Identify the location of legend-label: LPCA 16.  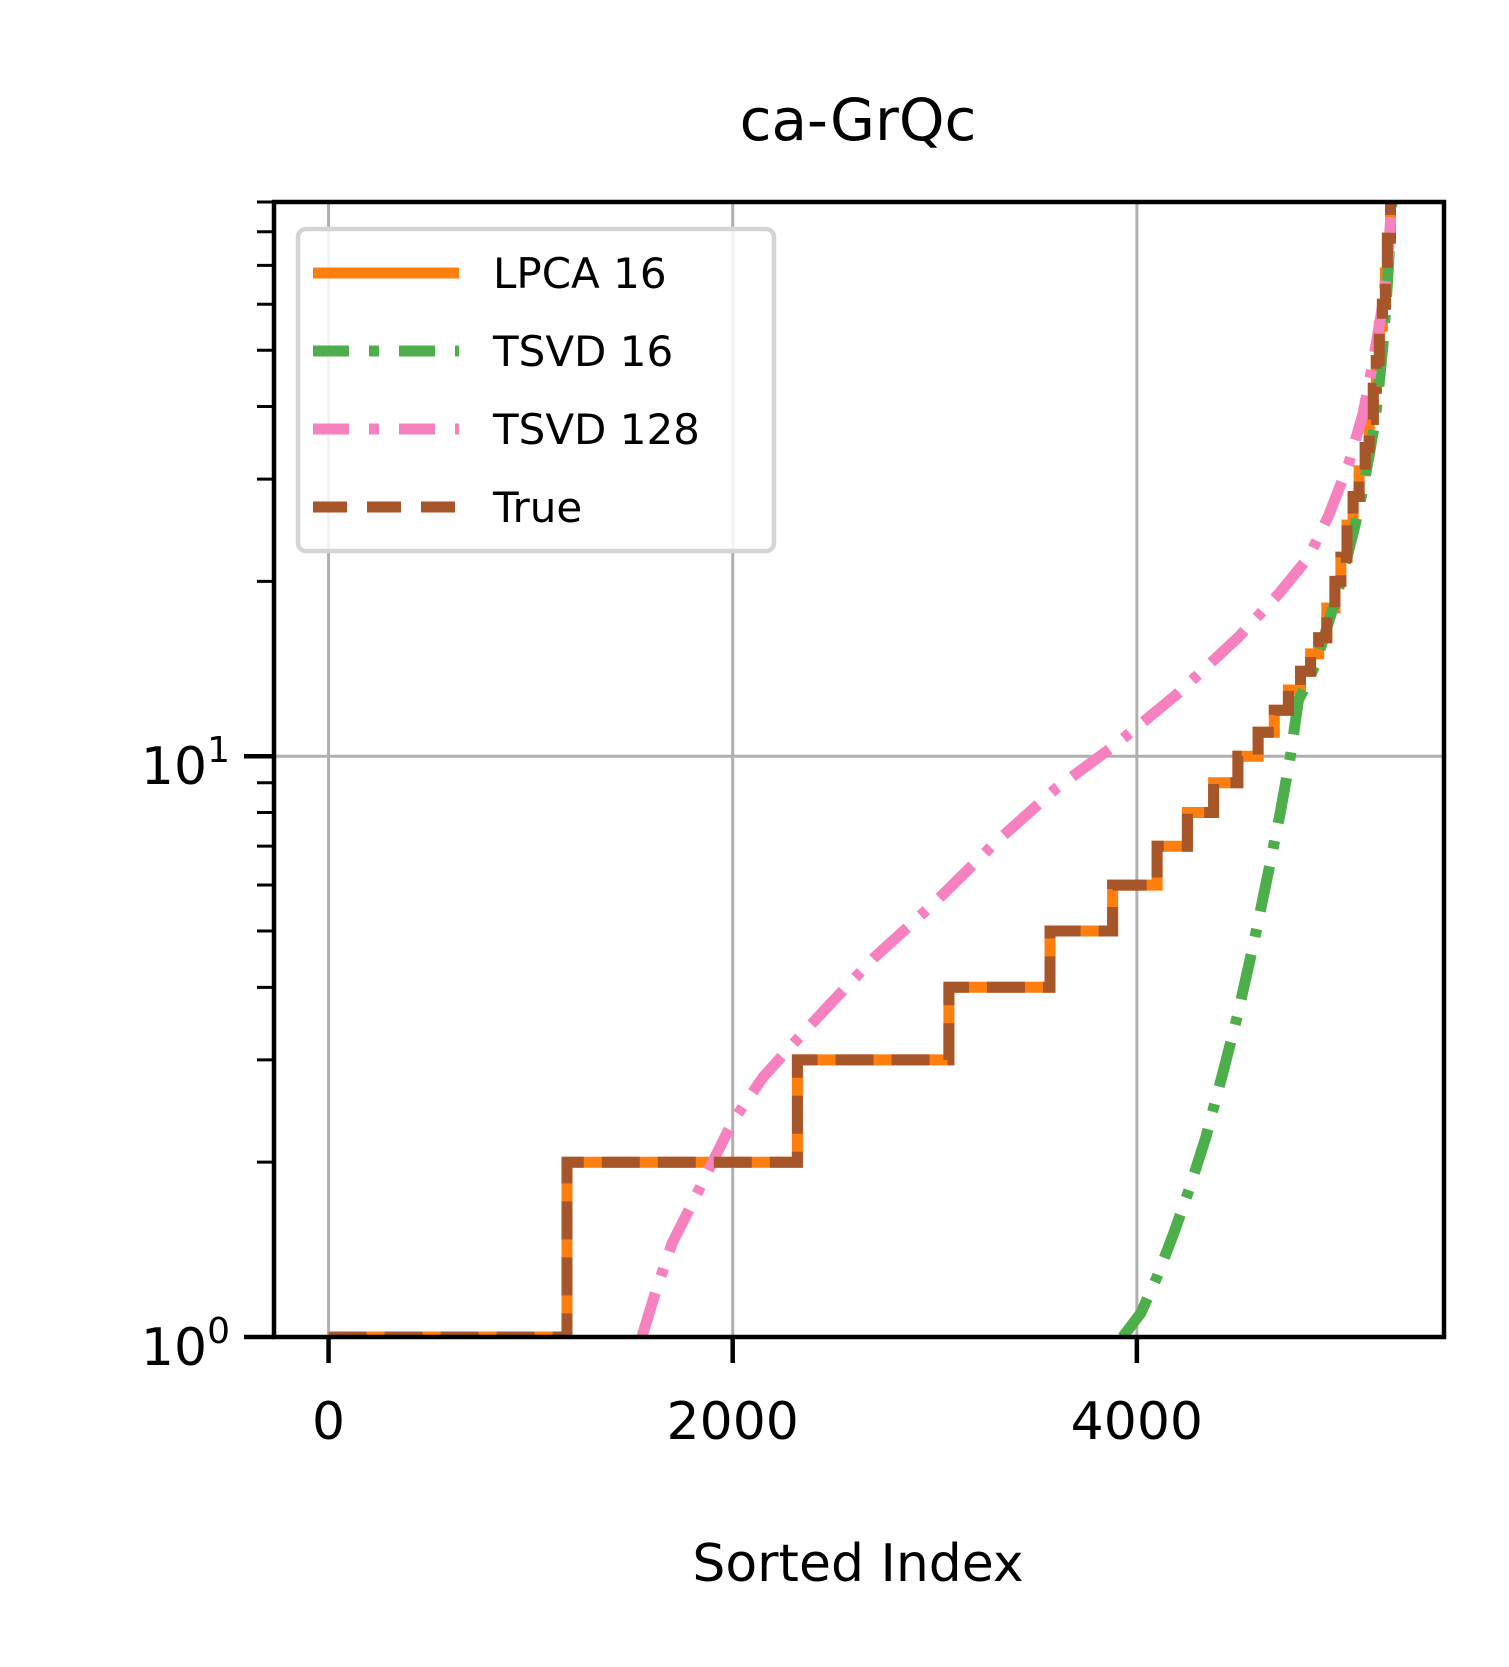
(580, 273).